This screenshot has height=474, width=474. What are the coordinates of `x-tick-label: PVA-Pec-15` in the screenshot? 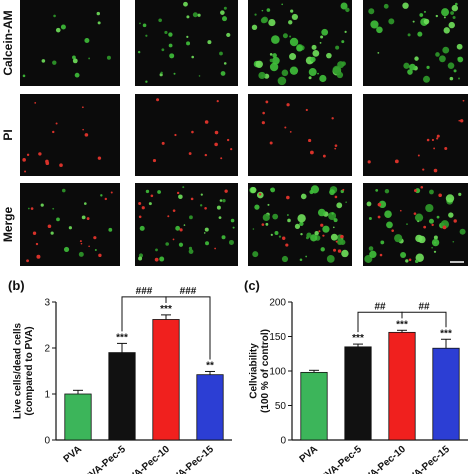 It's located at (191, 459).